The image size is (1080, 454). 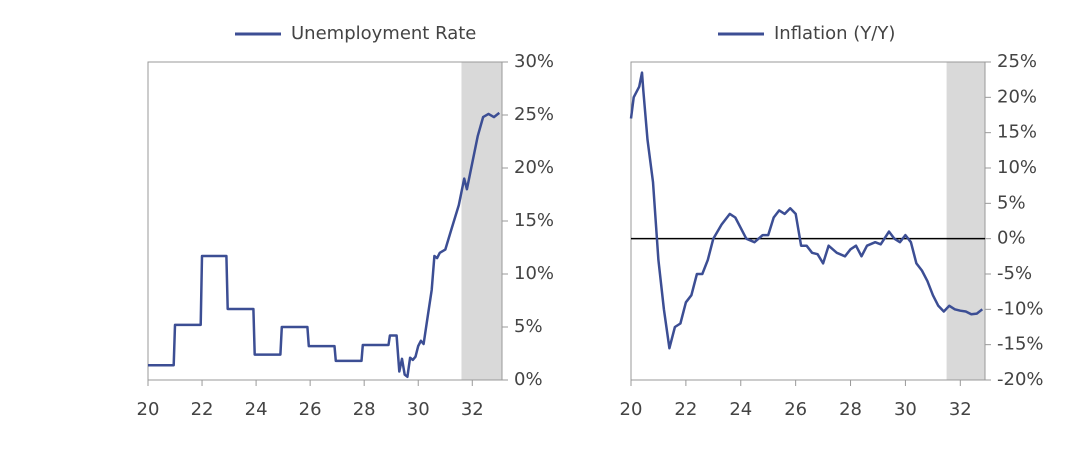 I want to click on legend-label: Unemployment Rate, so click(x=383, y=33).